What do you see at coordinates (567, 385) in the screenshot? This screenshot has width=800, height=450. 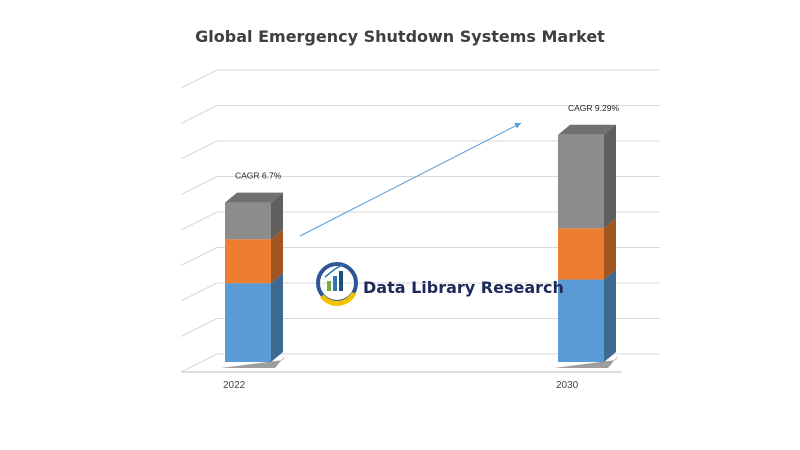 I see `x-tick-label: 2030` at bounding box center [567, 385].